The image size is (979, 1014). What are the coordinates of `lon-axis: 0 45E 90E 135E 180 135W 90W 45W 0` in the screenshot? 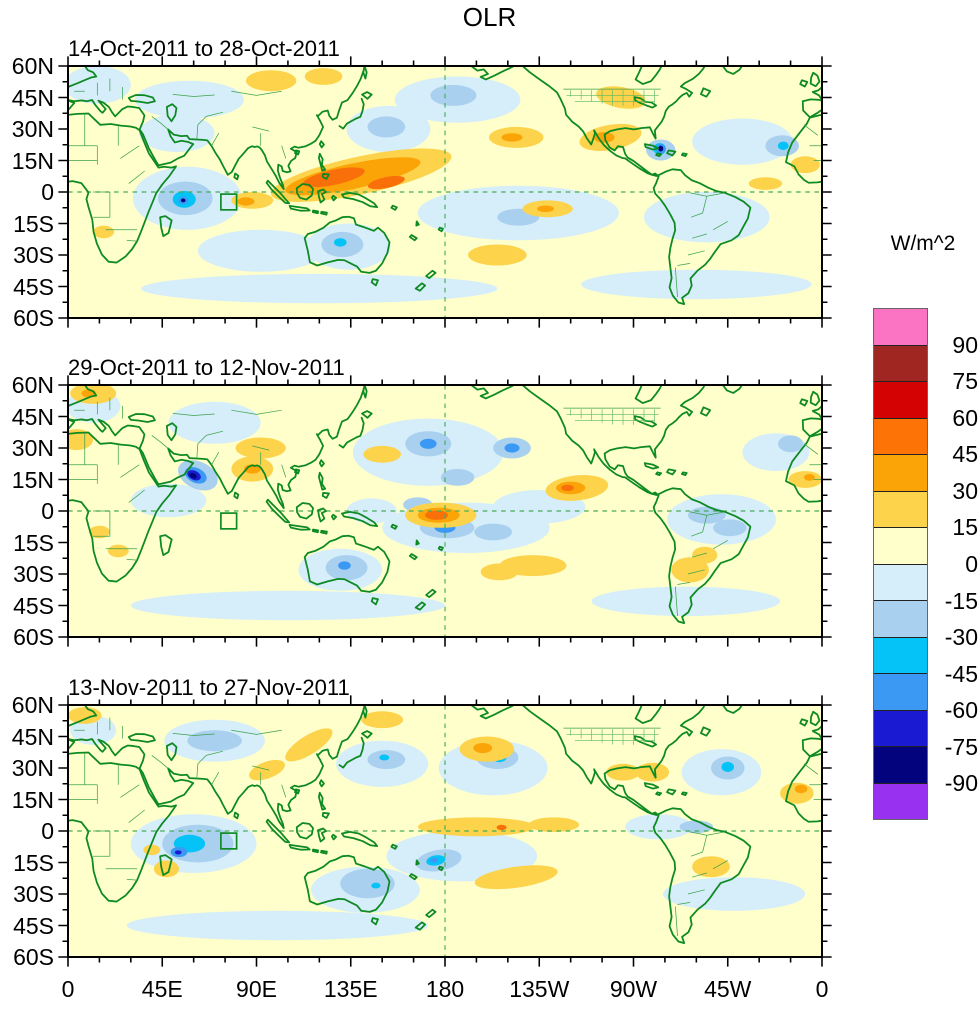 It's located at (445, 989).